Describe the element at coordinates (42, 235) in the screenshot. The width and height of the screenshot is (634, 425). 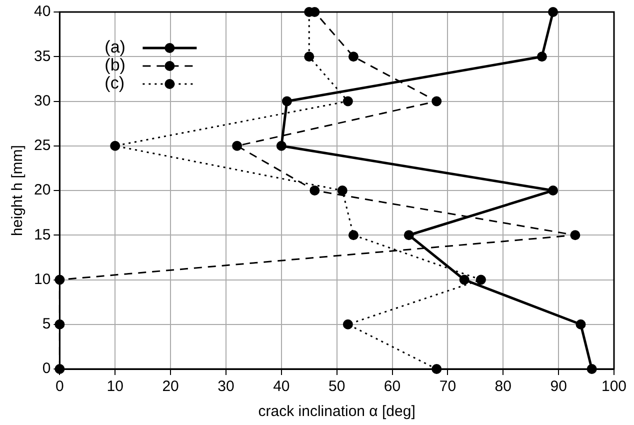
I see `y-tick-label: 15` at that location.